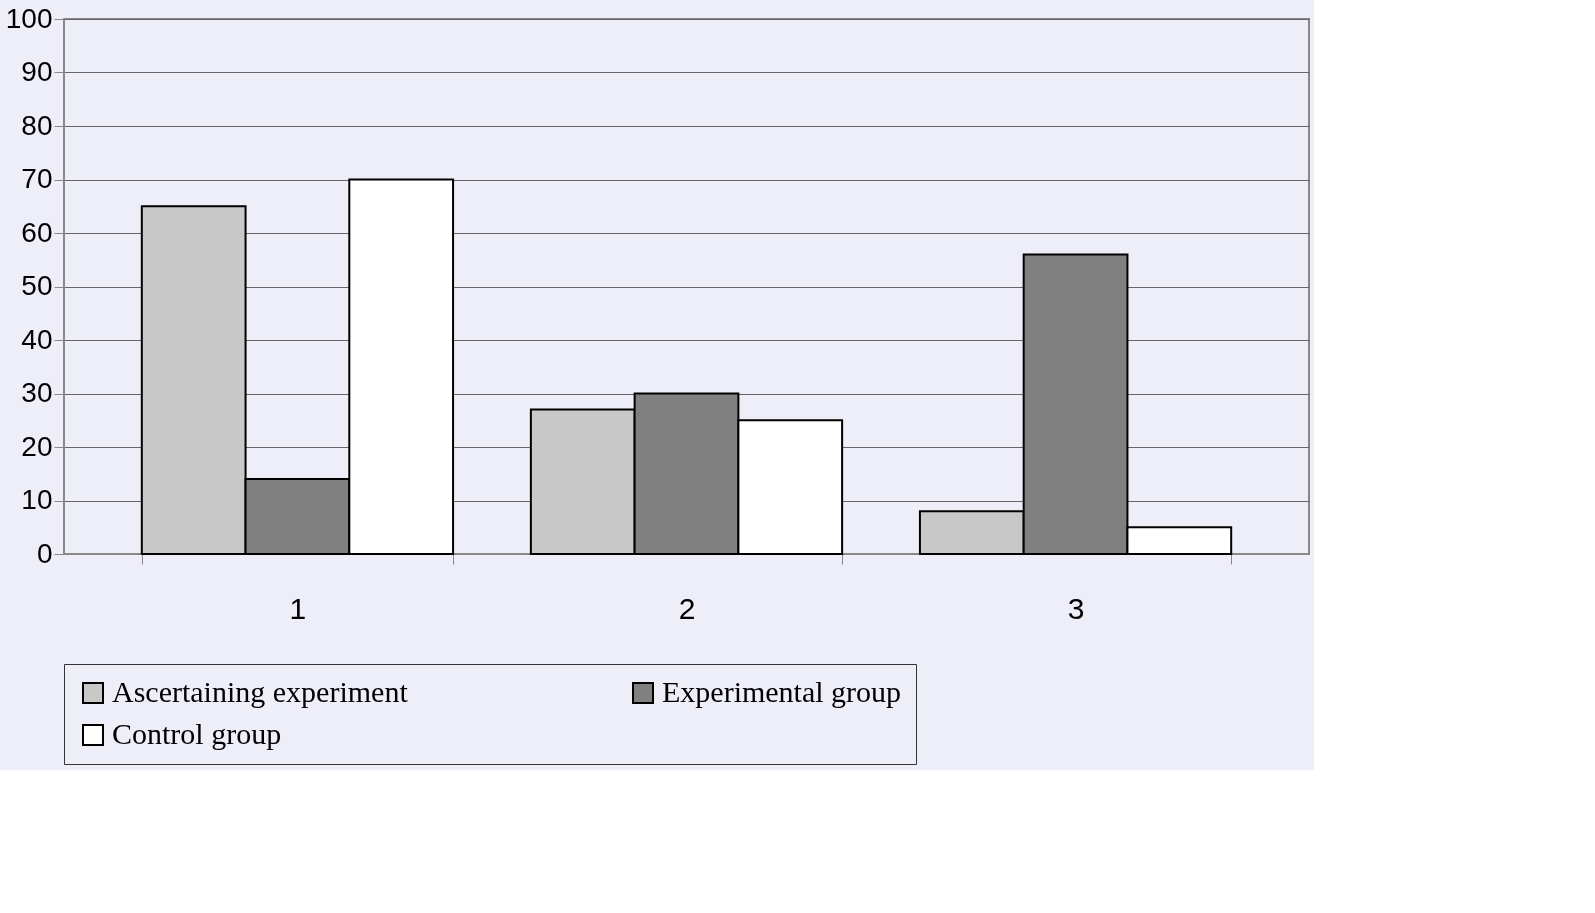 The height and width of the screenshot is (913, 1595). Describe the element at coordinates (37, 285) in the screenshot. I see `y-tick-label: 50` at that location.